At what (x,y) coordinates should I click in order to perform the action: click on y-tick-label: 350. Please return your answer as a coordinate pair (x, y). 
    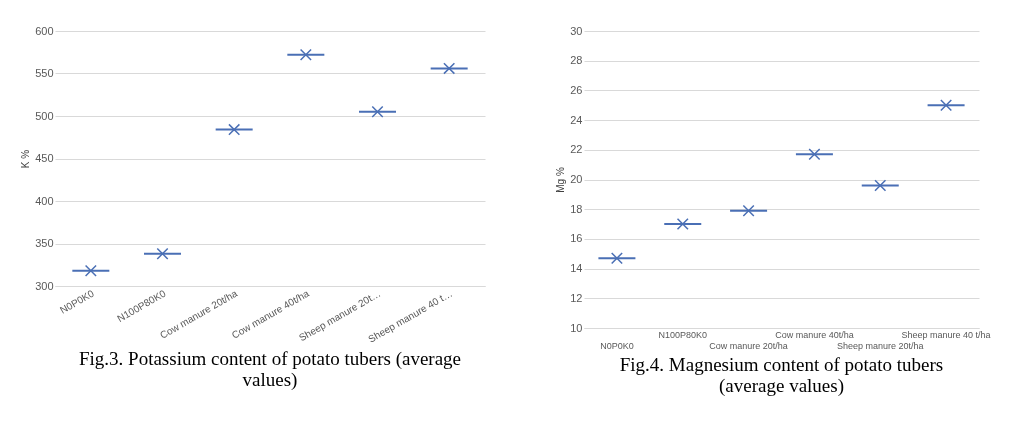
    Looking at the image, I should click on (44, 243).